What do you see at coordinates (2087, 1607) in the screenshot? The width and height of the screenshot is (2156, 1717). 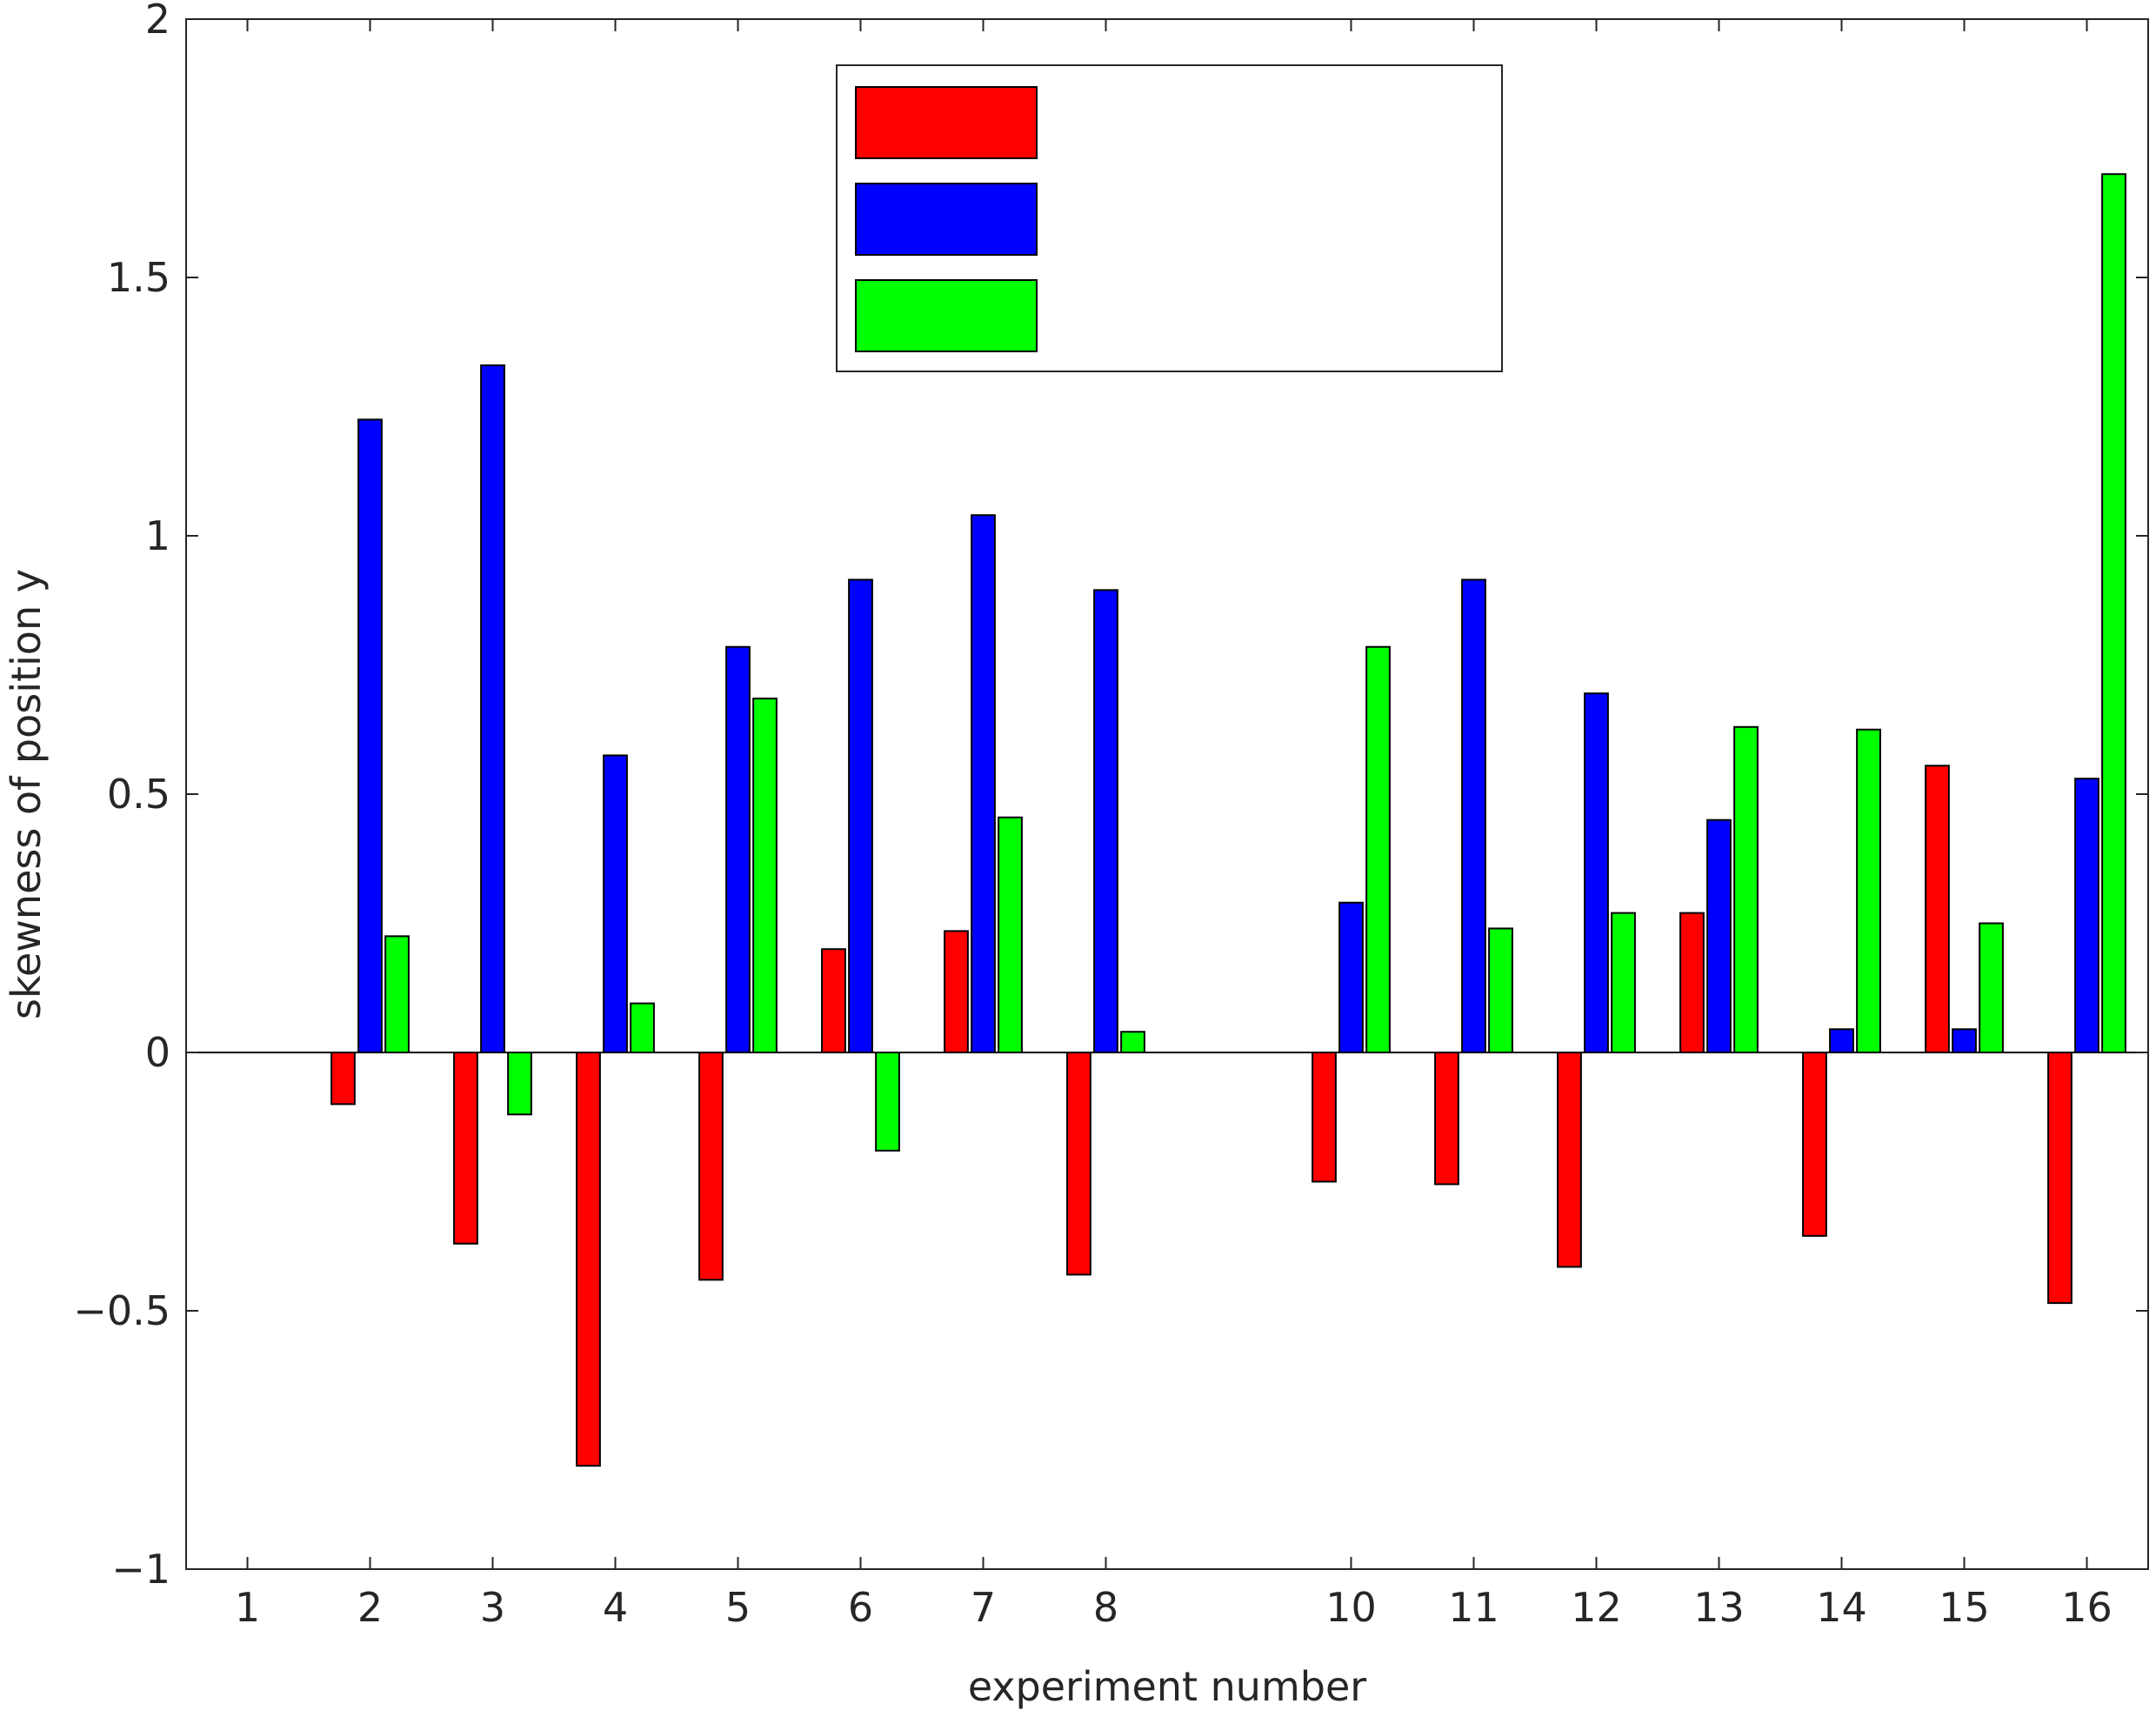 I see `x-tick-label: 16` at bounding box center [2087, 1607].